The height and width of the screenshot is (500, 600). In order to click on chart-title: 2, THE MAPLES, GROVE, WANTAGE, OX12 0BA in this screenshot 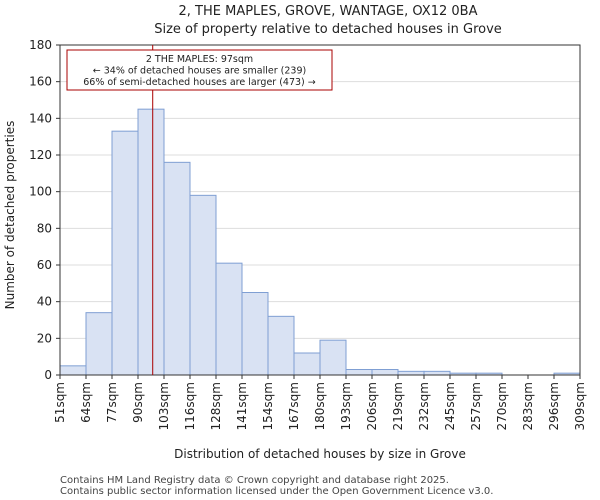, I will do `click(328, 11)`.